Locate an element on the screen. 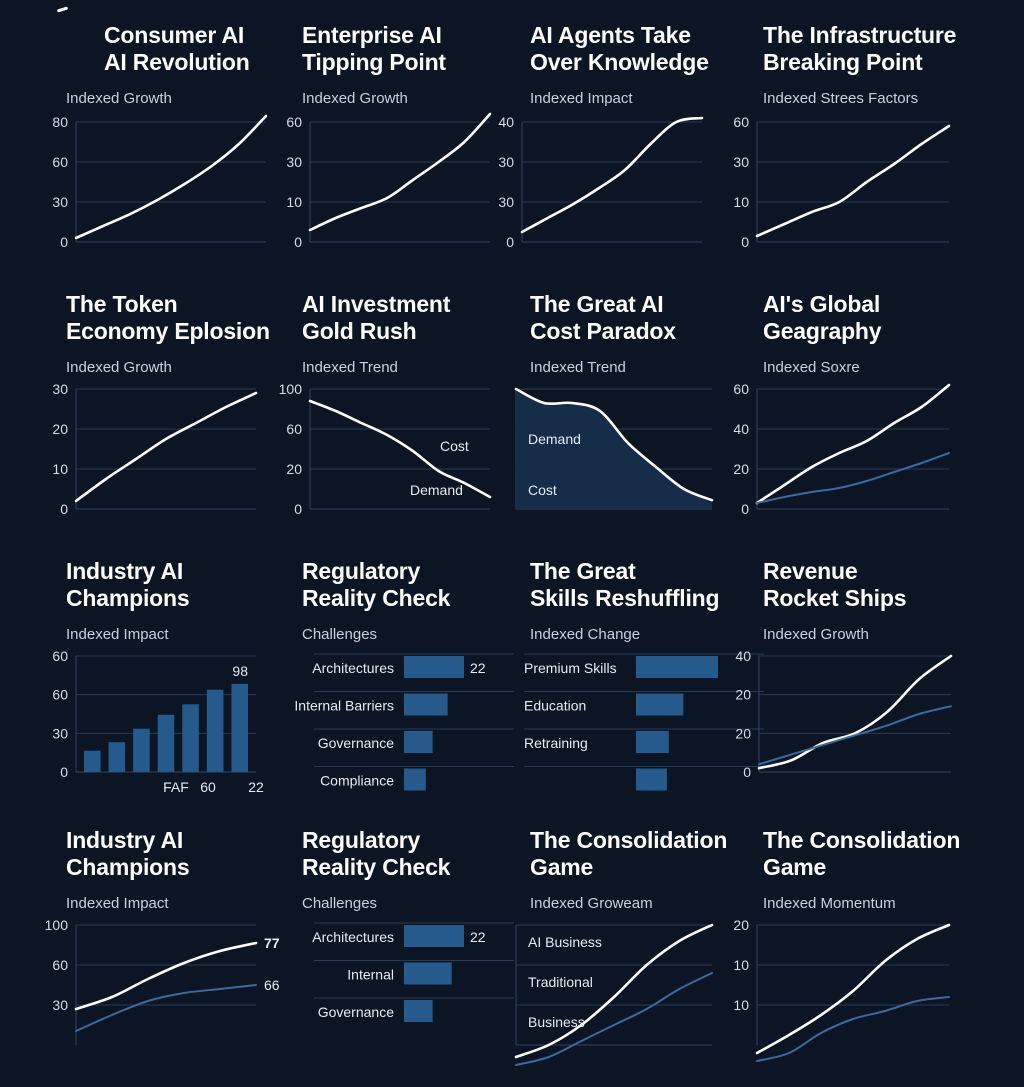 This screenshot has height=1087, width=1024. chart-title: The Token Economy Eplosion is located at coordinates (168, 317).